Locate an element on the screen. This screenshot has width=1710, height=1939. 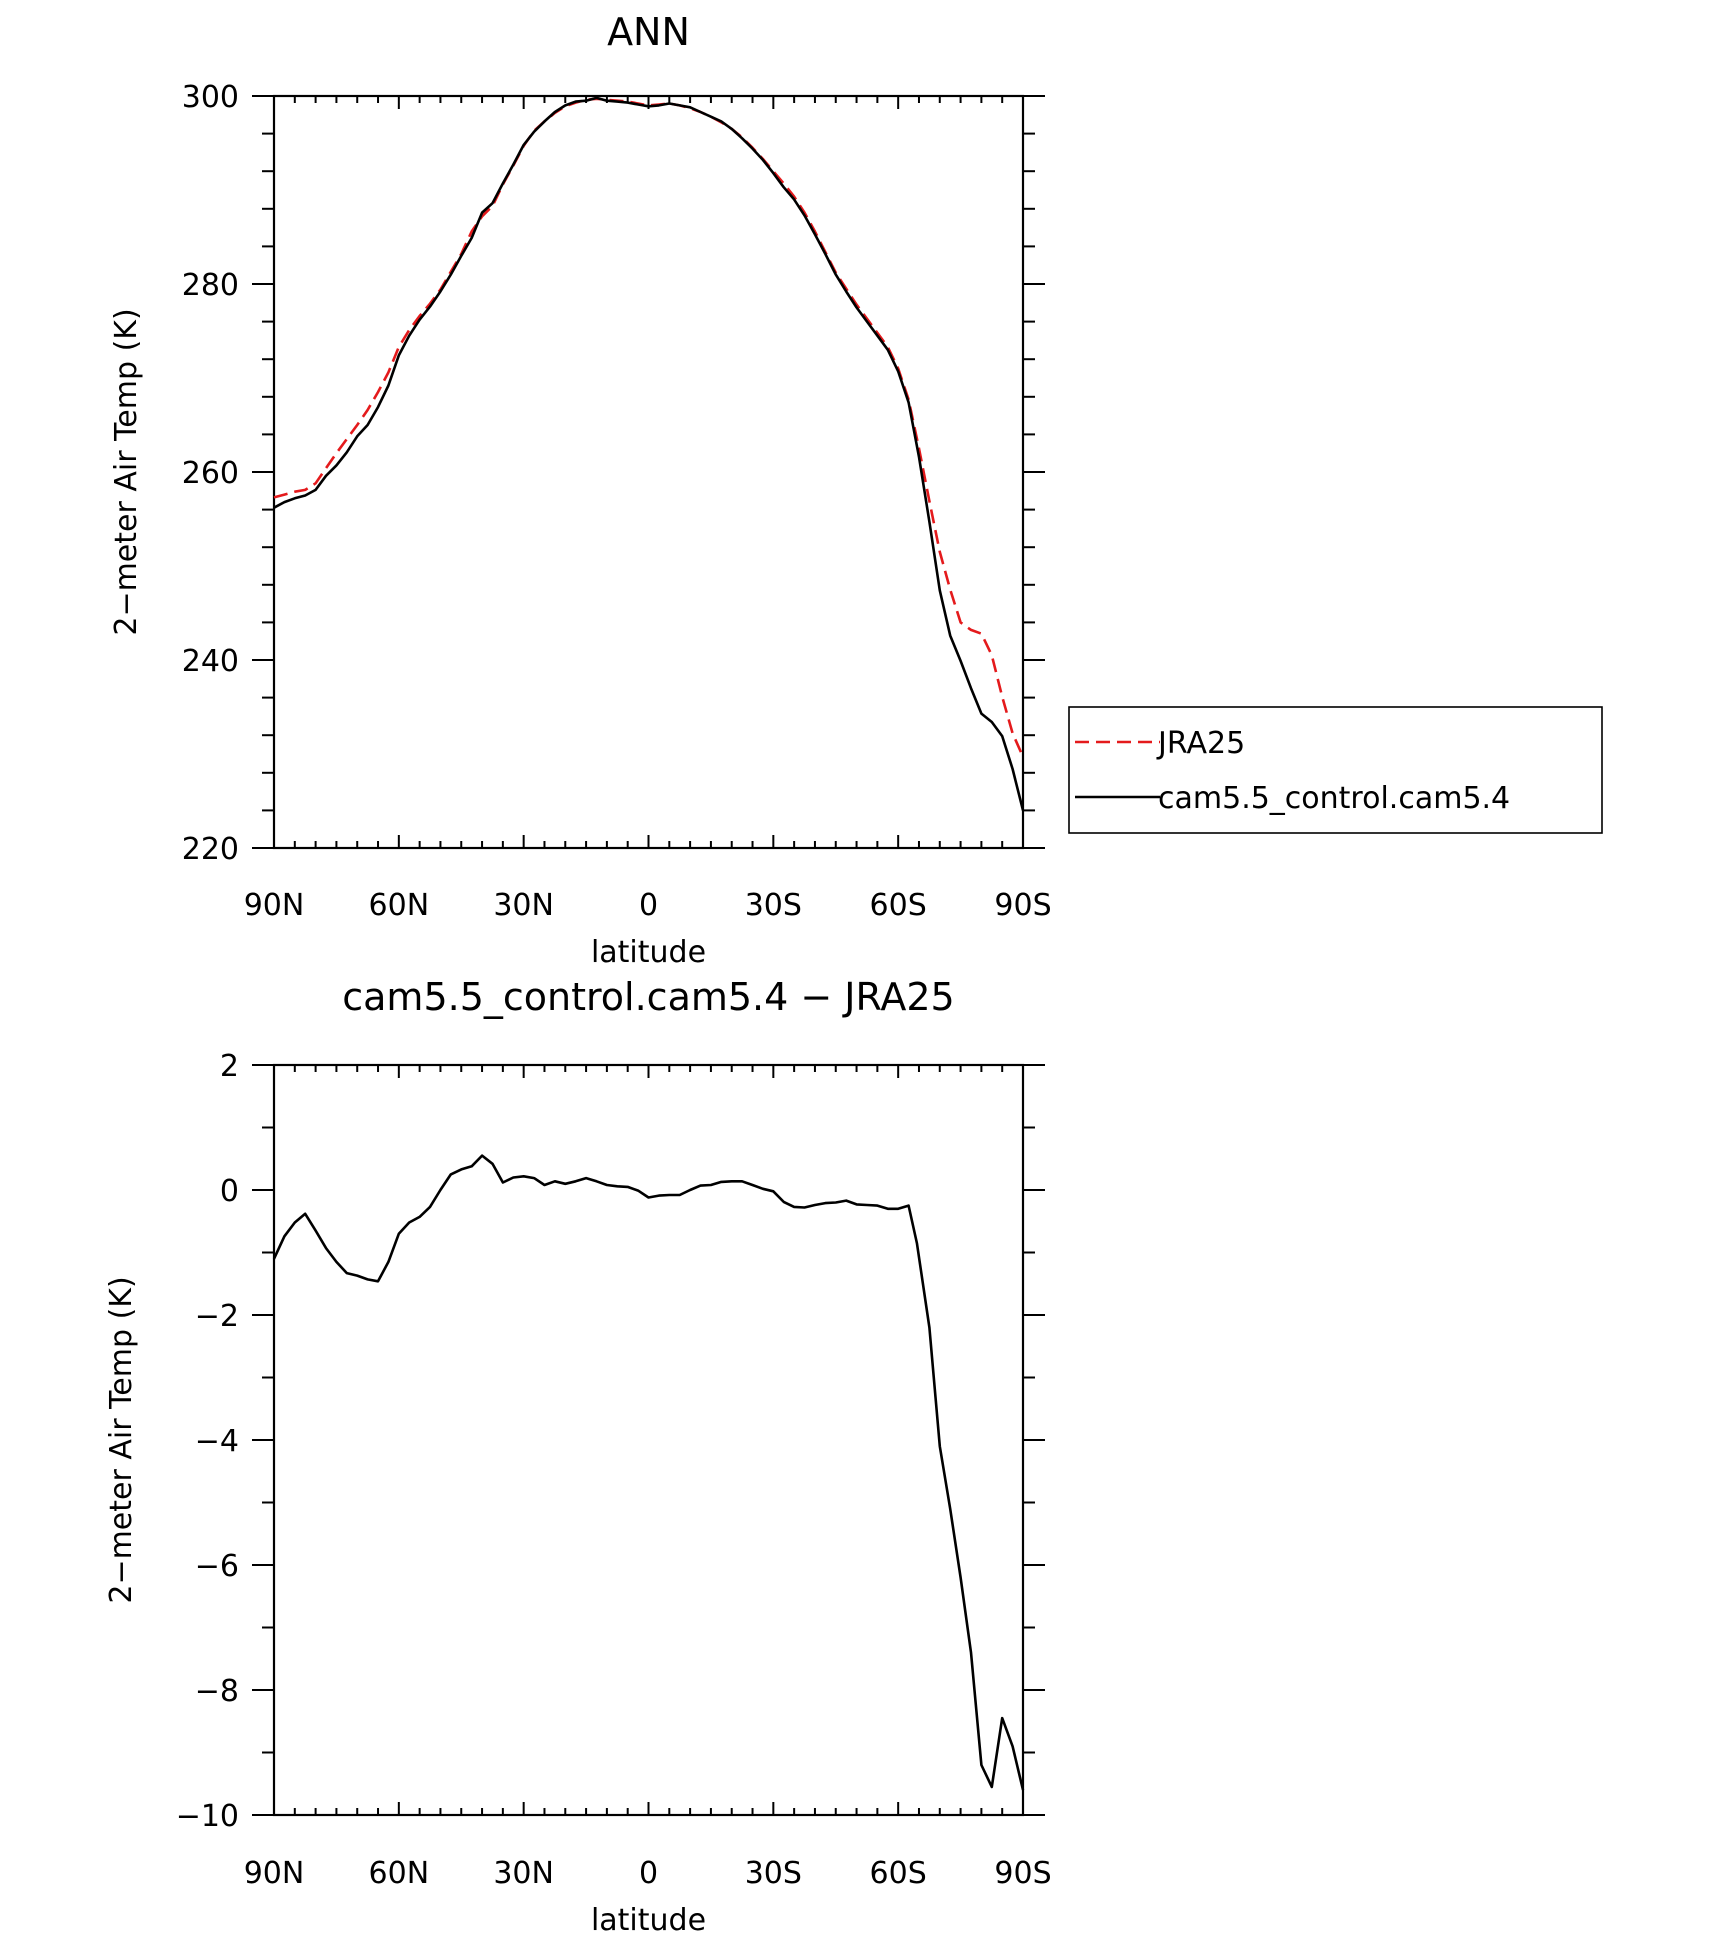
y-tick-label: 300 is located at coordinates (210, 97).